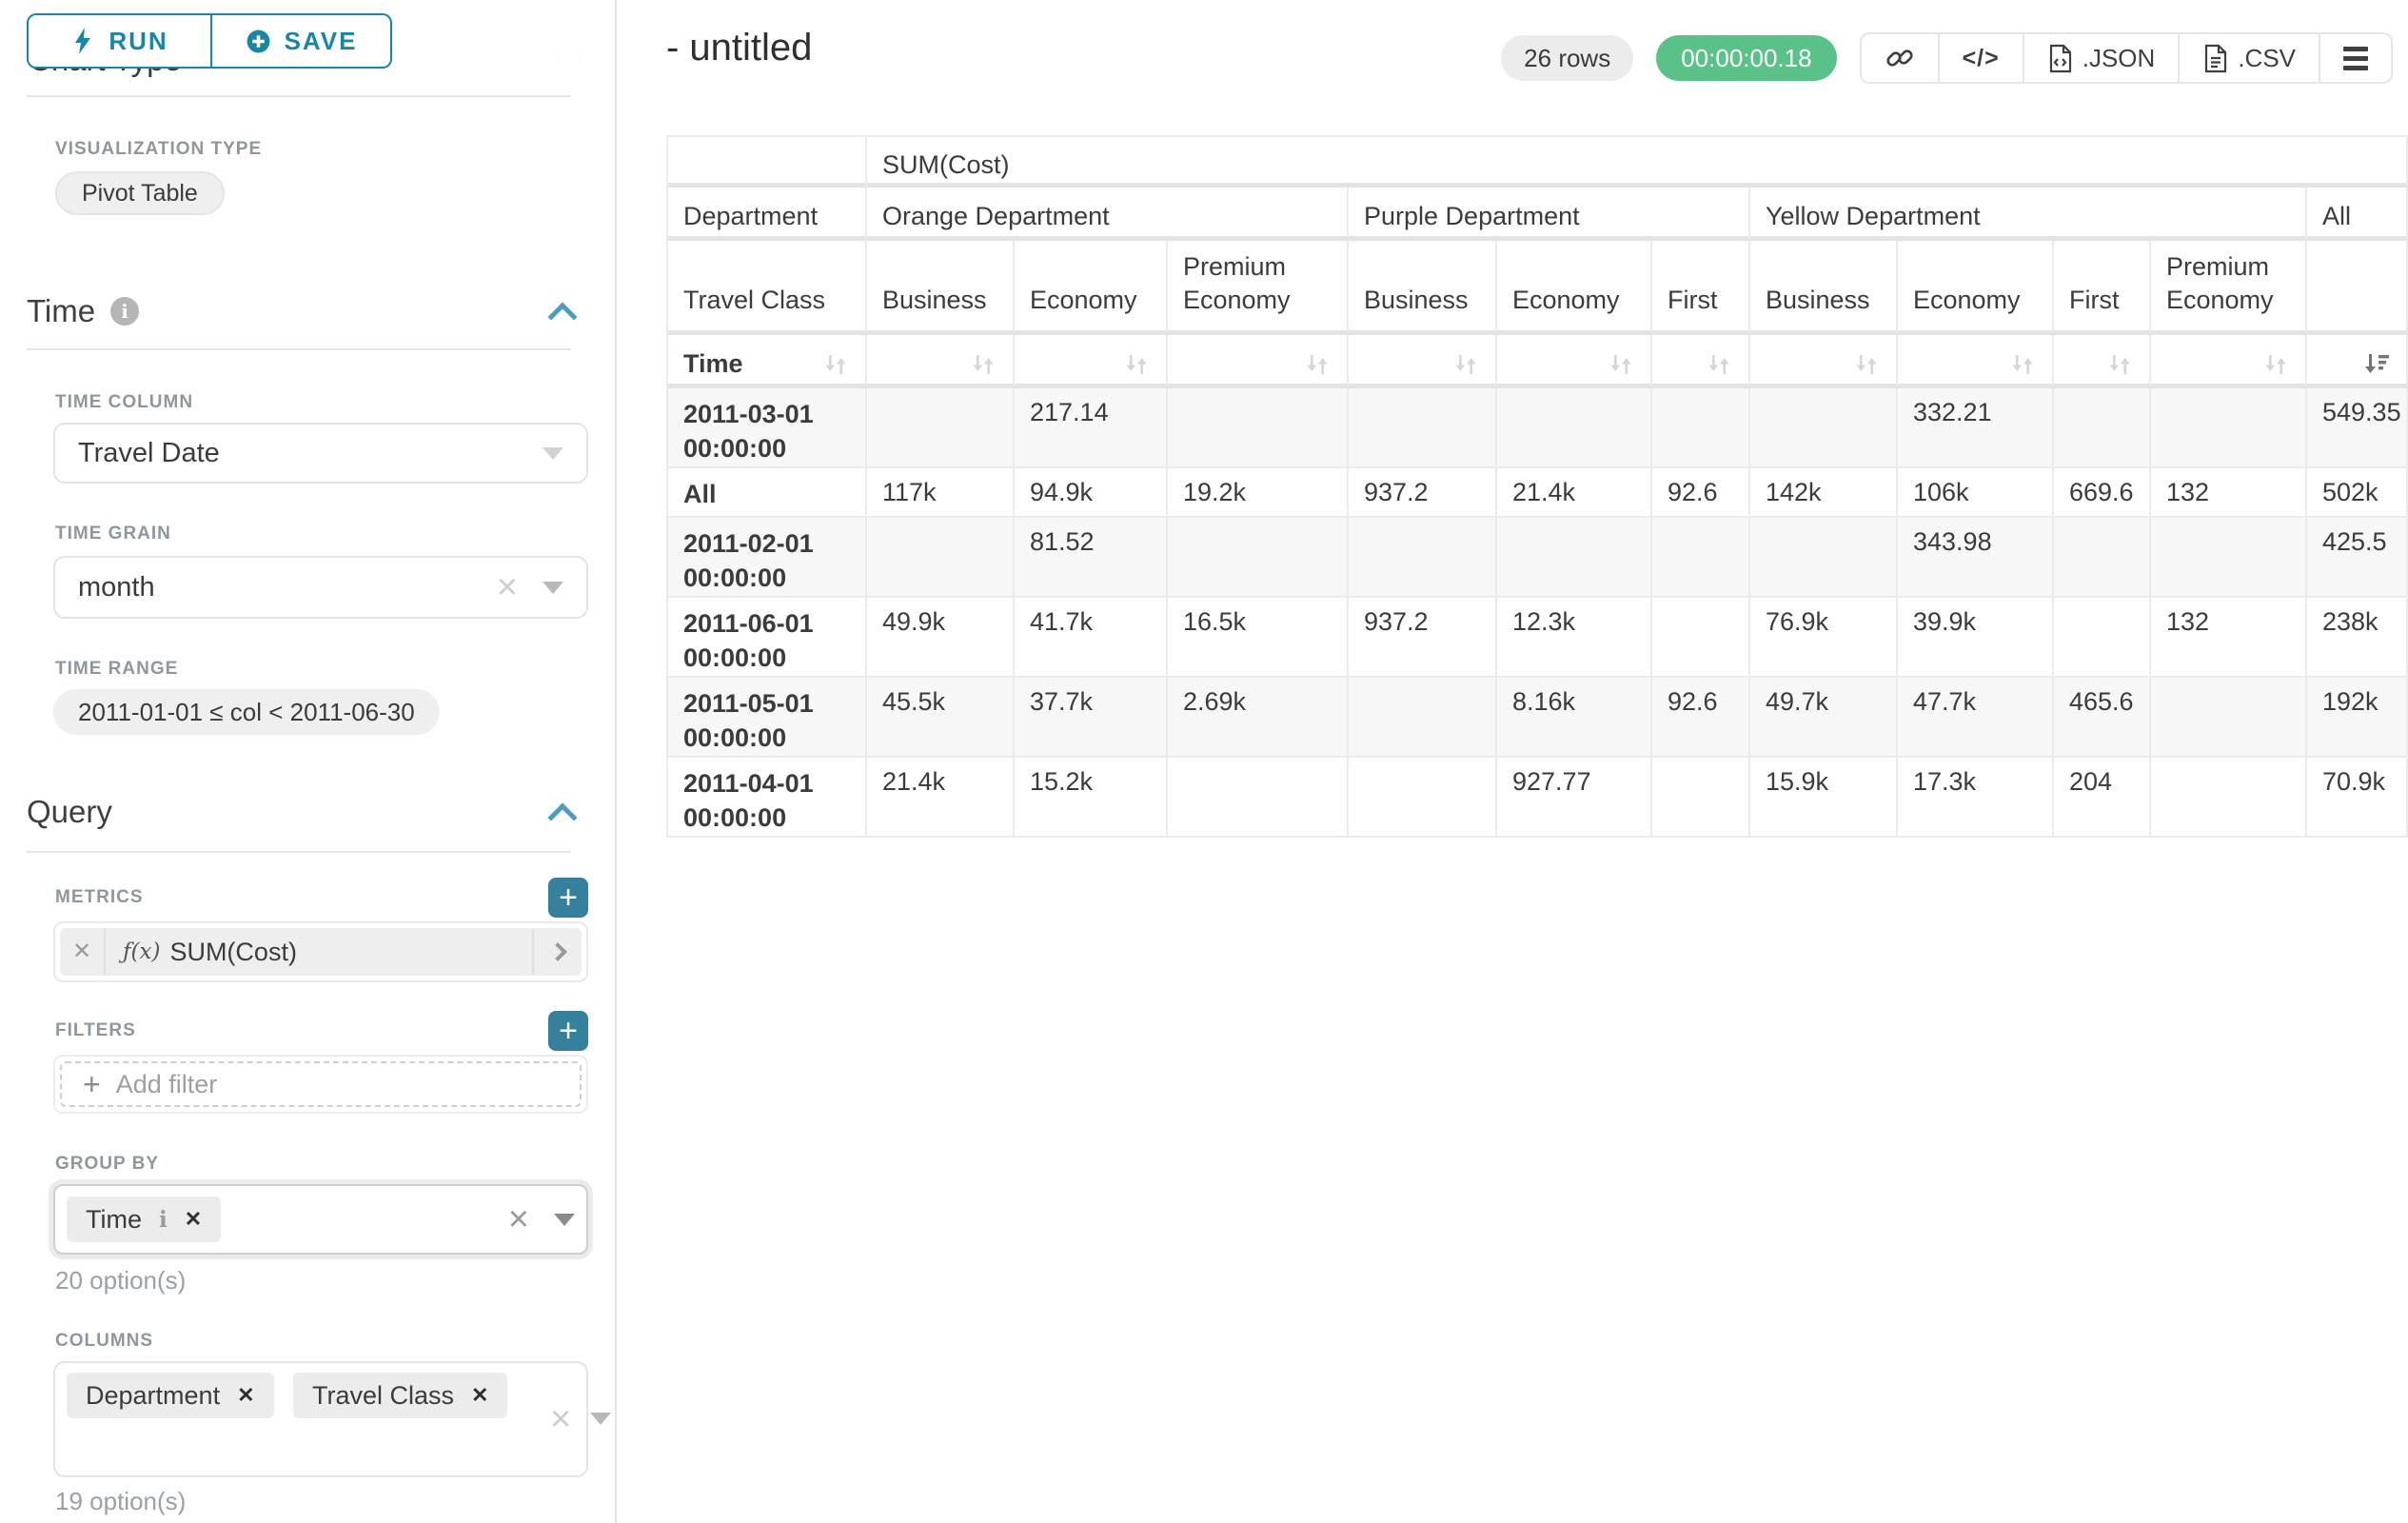  Describe the element at coordinates (332, 1419) in the screenshot. I see `columns-select: Department ✕ Travel Class ✕ ×` at that location.